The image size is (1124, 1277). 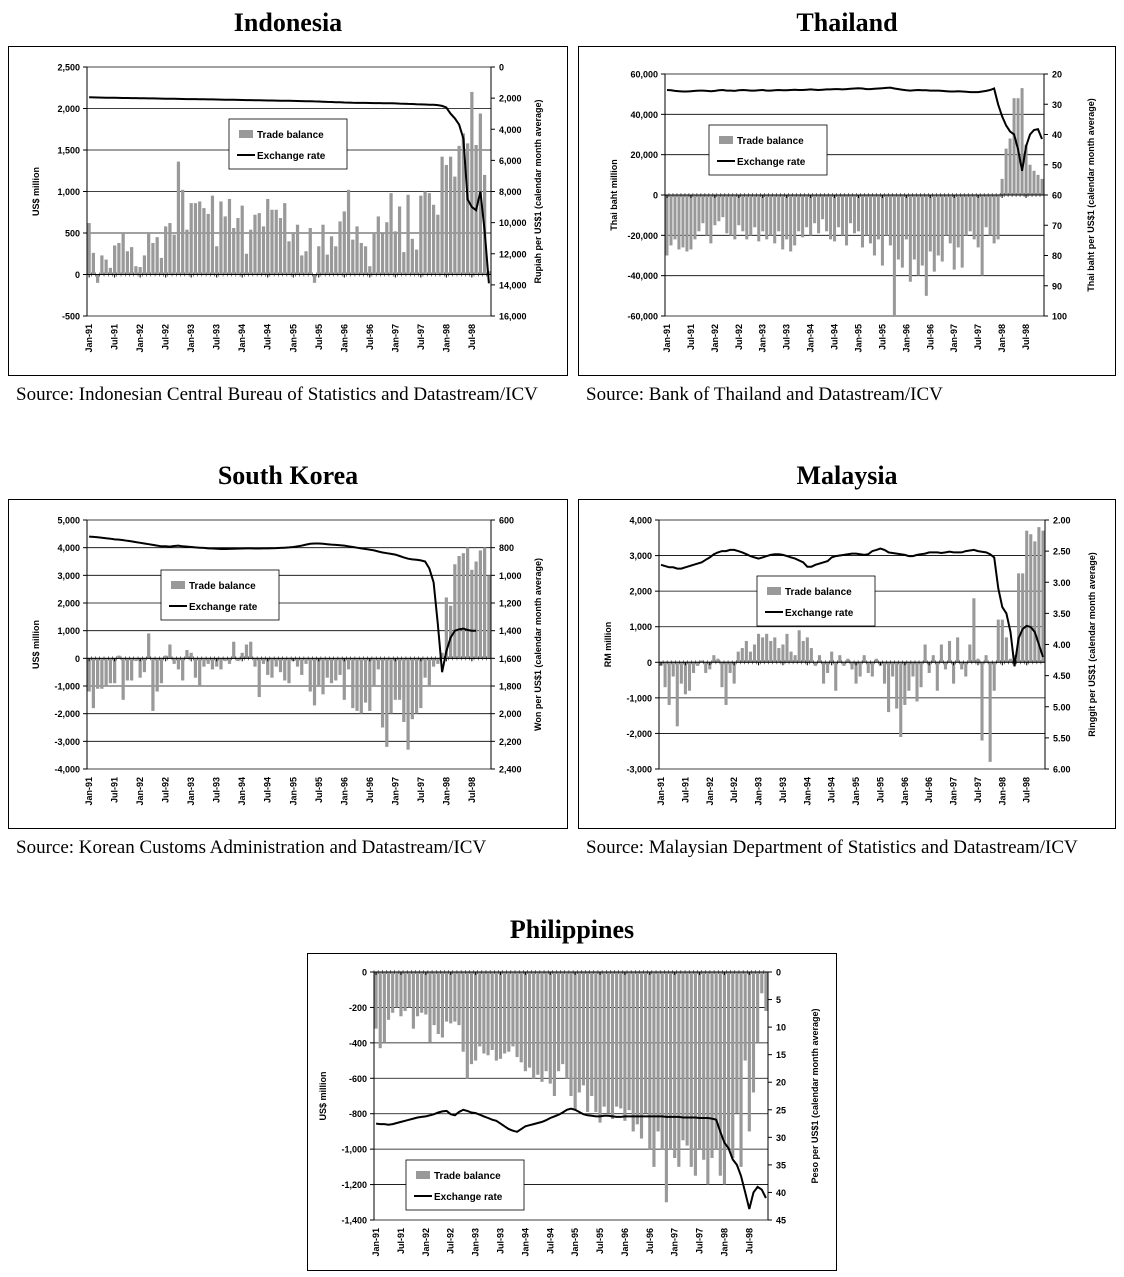 What do you see at coordinates (1062, 770) in the screenshot?
I see `y2-tick-label: 6.00` at bounding box center [1062, 770].